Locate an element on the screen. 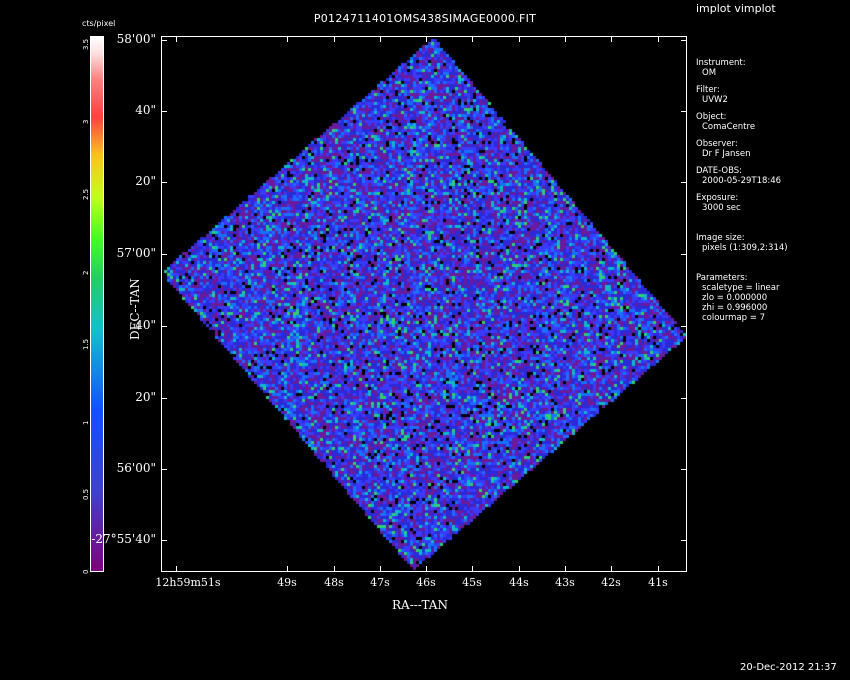 The width and height of the screenshot is (850, 680). info-value: UVW2 is located at coordinates (715, 100).